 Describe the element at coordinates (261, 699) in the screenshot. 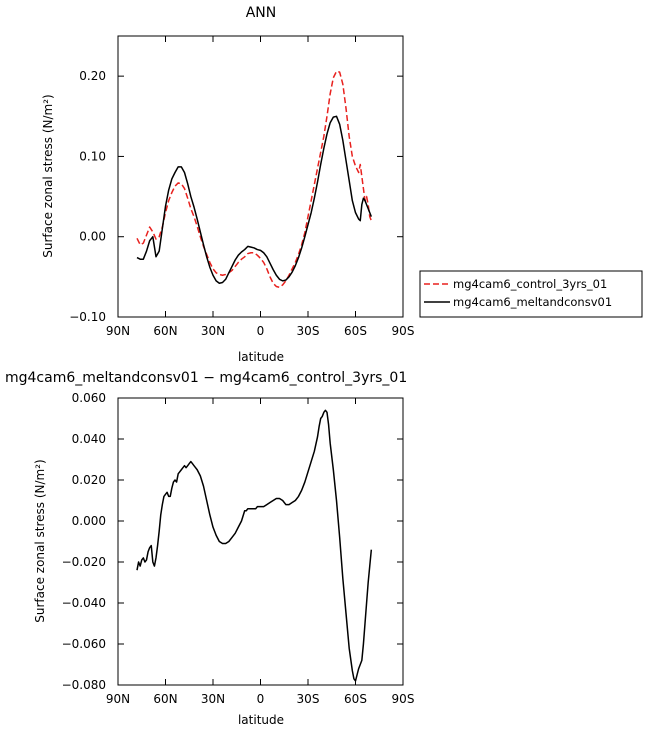

I see `bottom-x-tick-label: 0` at that location.